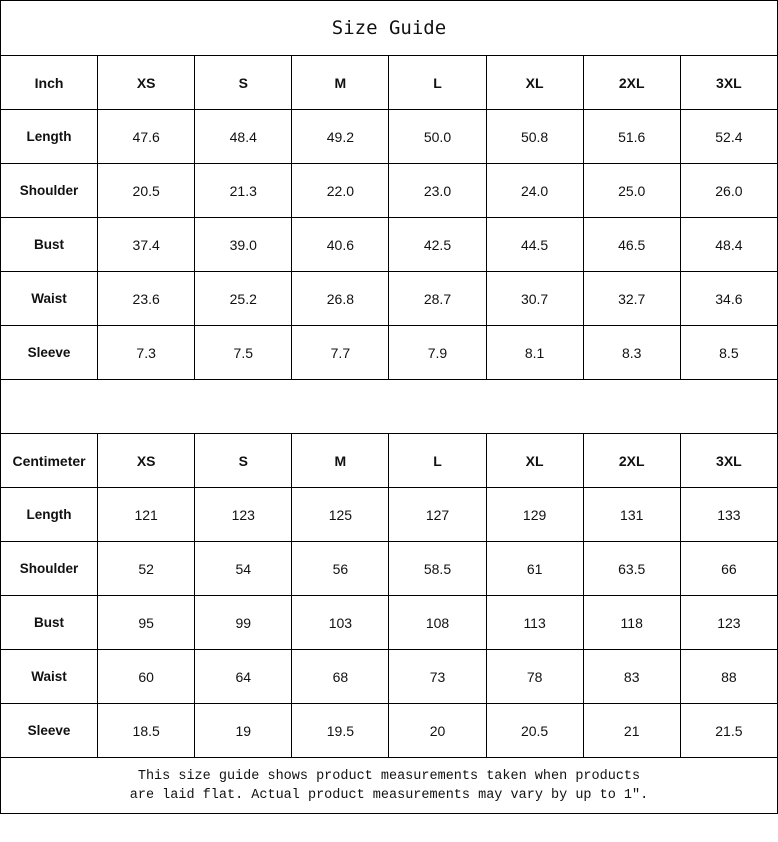 The image size is (778, 842). I want to click on size-header: 2XL, so click(631, 460).